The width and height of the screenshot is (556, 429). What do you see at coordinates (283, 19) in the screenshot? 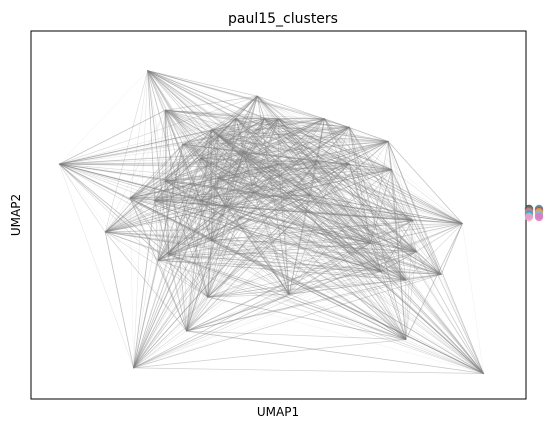
I see `chart-title: paul15_clusters` at bounding box center [283, 19].